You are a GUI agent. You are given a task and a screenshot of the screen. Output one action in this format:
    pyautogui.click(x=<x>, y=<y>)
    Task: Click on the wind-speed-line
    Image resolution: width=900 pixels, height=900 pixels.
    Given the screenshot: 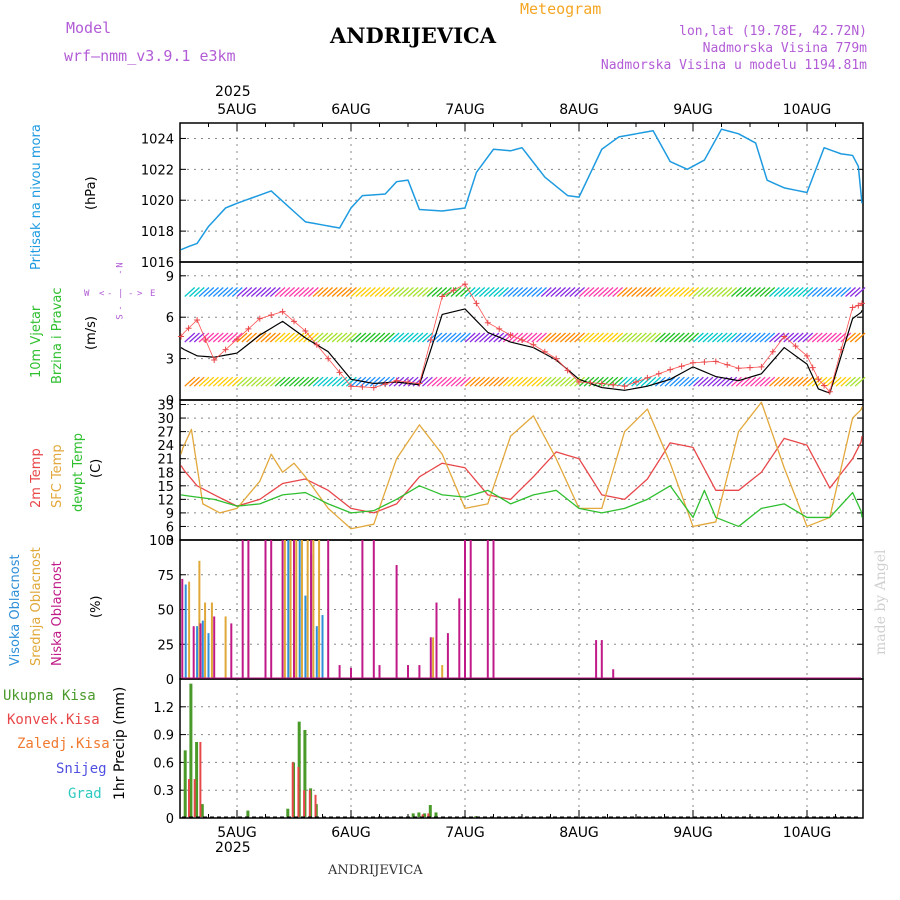 What is the action you would take?
    pyautogui.click(x=521, y=351)
    